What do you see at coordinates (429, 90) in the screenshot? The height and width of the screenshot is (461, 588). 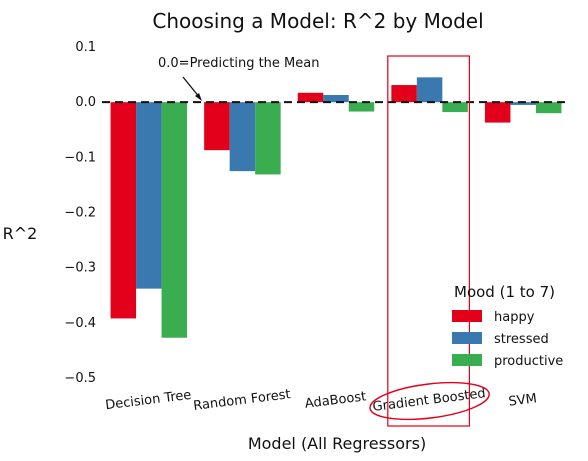 I see `bar-stressed-gradient-boosted` at bounding box center [429, 90].